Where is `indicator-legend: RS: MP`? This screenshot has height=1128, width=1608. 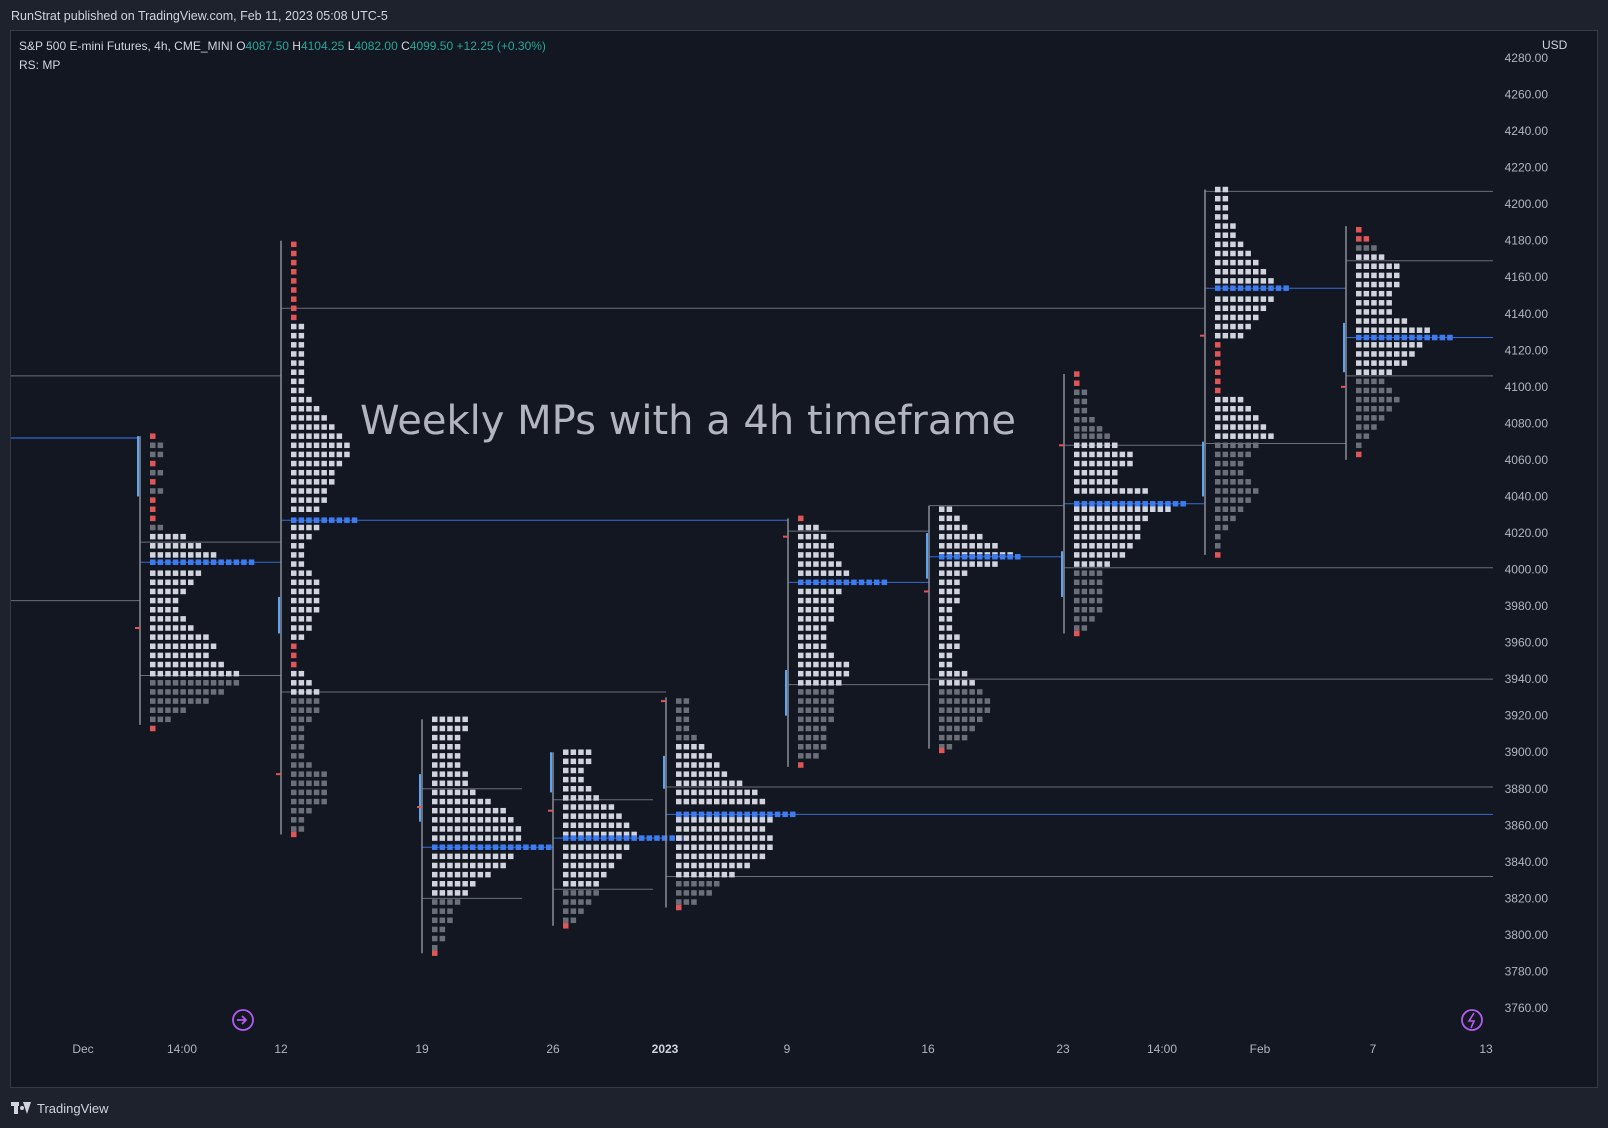
indicator-legend: RS: MP is located at coordinates (40, 65).